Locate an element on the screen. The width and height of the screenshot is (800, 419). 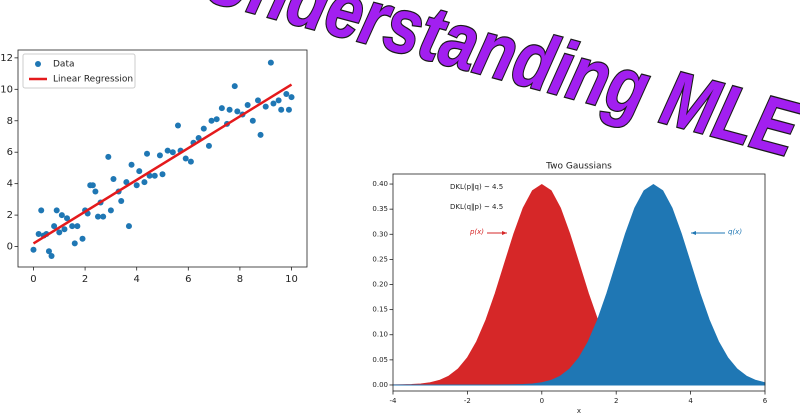
regression-line is located at coordinates (162, 164).